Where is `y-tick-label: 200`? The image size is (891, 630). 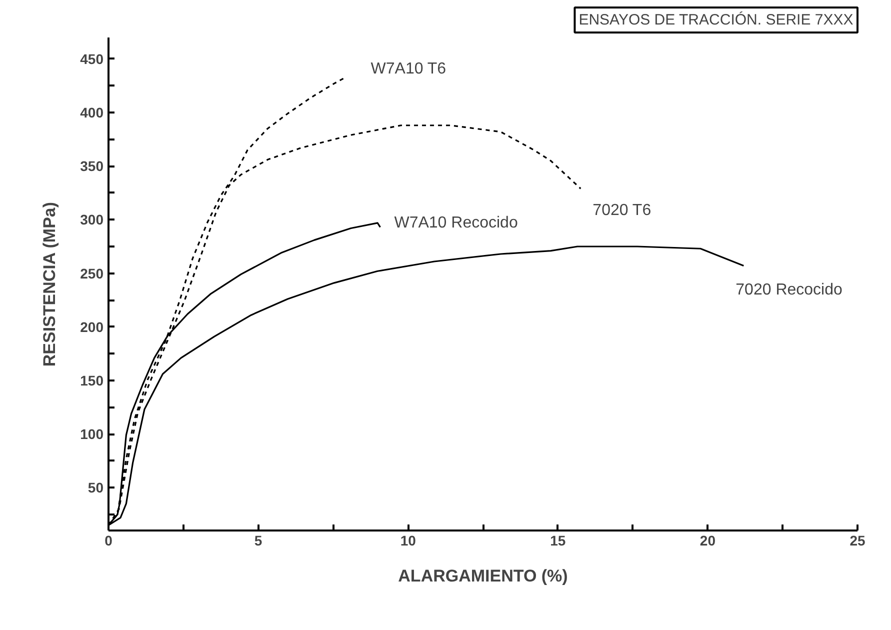
y-tick-label: 200 is located at coordinates (92, 326).